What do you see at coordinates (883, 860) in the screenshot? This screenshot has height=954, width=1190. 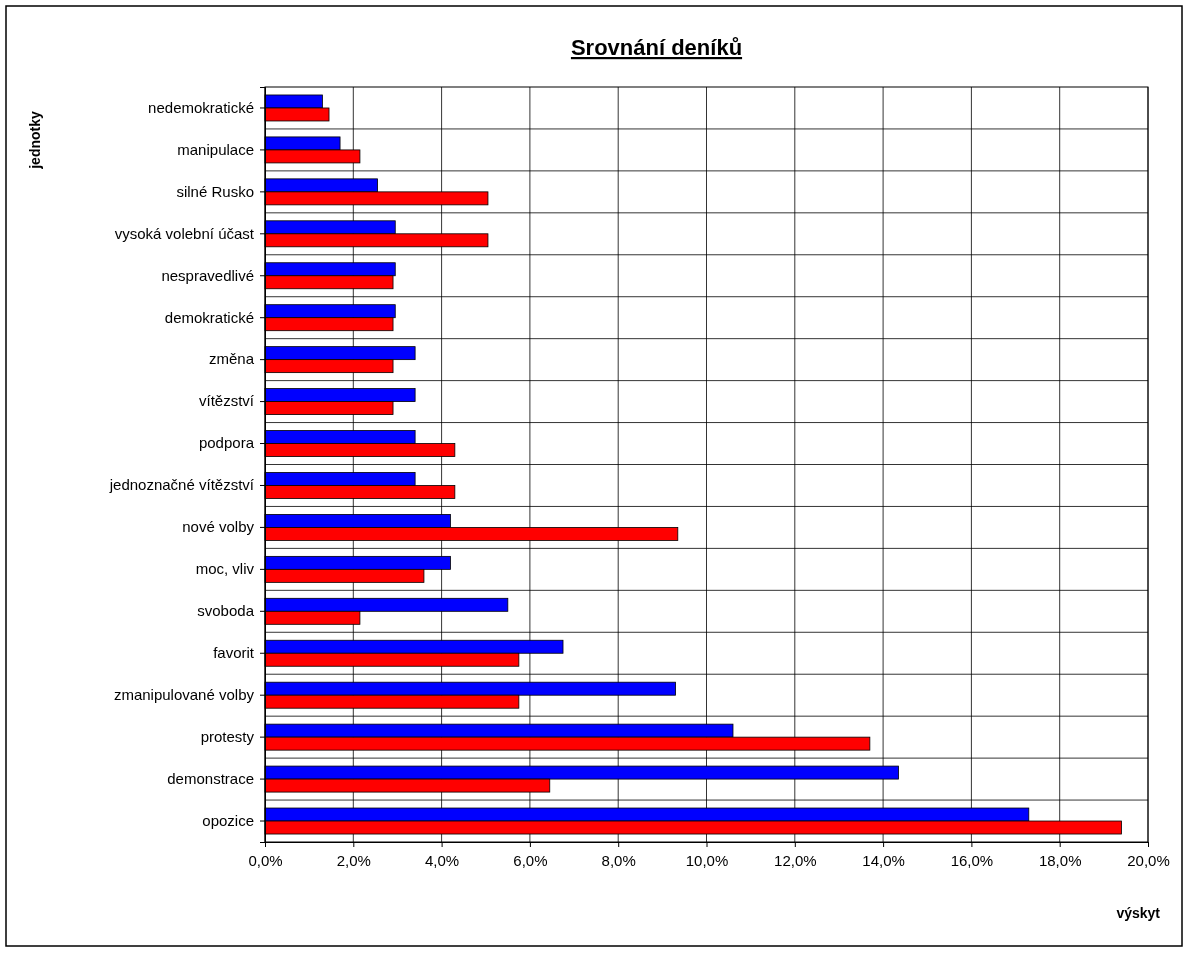 I see `x-tick-label: 14,0%` at bounding box center [883, 860].